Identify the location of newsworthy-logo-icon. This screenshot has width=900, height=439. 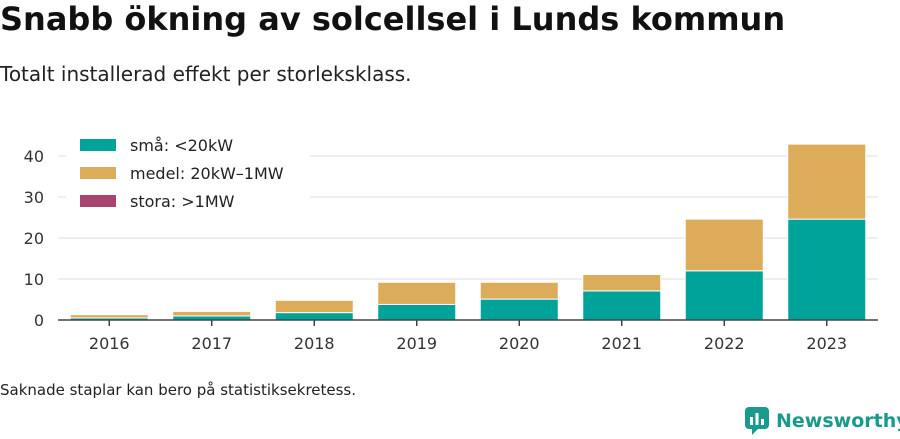
(757, 421).